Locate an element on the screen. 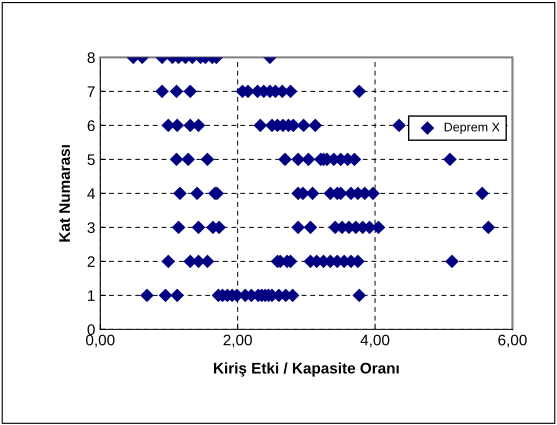 The height and width of the screenshot is (425, 557). y-tick-label: 7 is located at coordinates (91, 91).